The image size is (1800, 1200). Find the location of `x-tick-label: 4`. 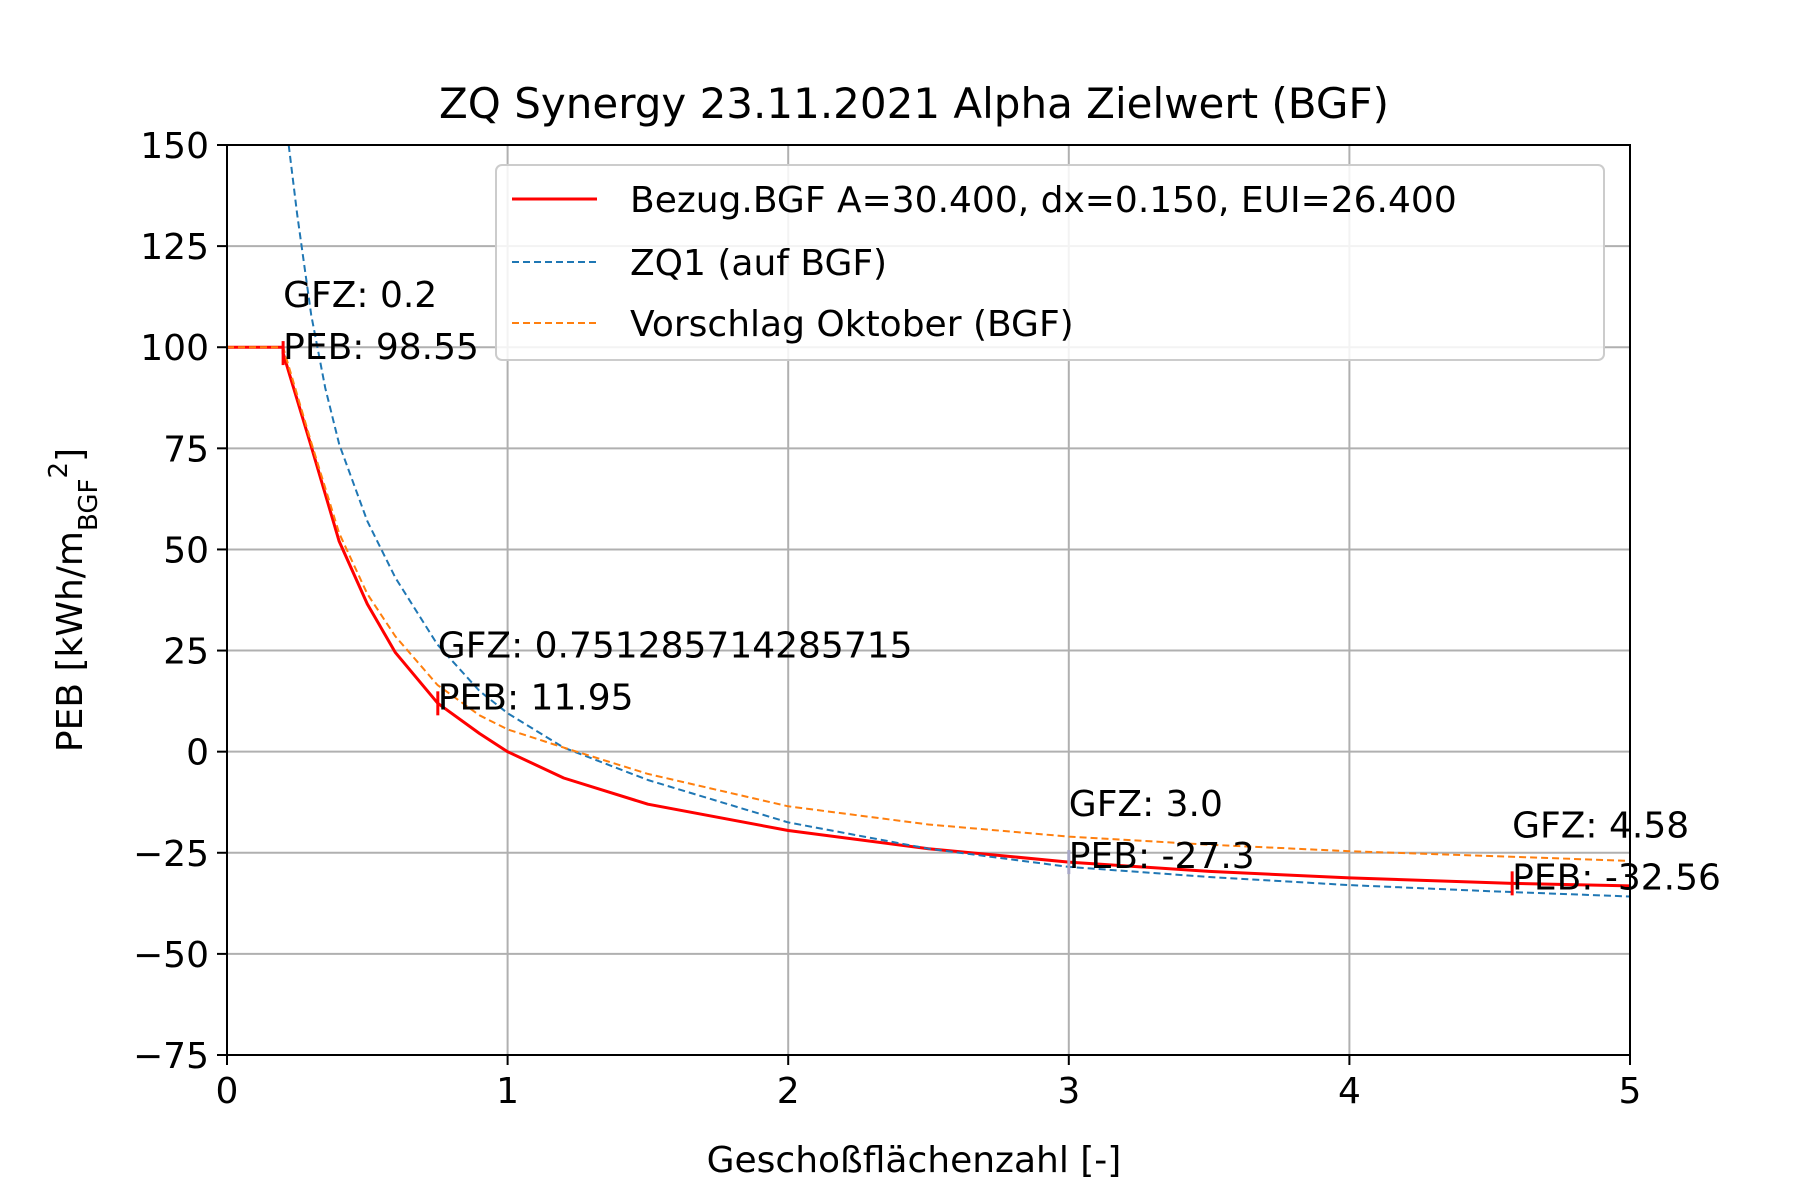

x-tick-label: 4 is located at coordinates (1349, 1091).